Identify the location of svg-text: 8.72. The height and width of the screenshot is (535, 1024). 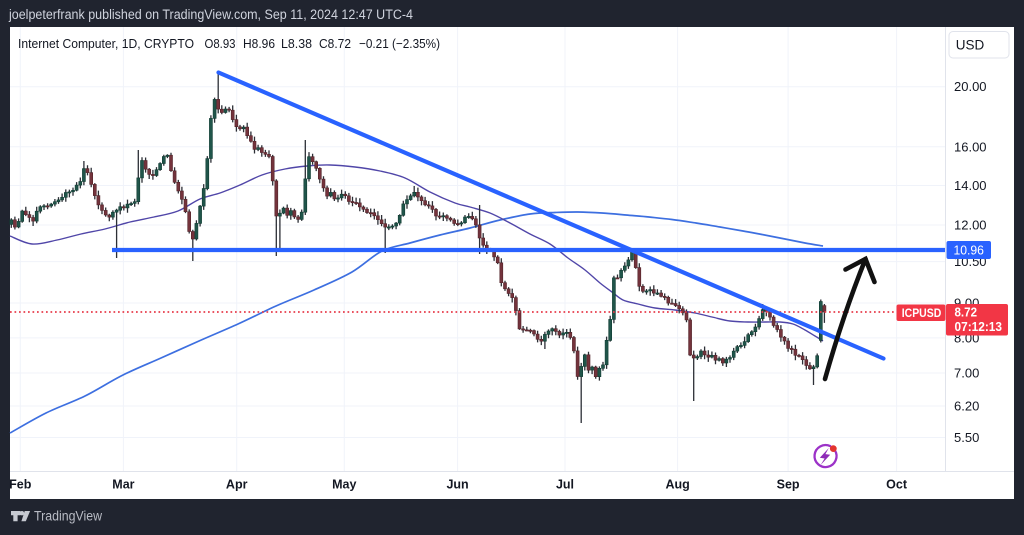
(966, 312).